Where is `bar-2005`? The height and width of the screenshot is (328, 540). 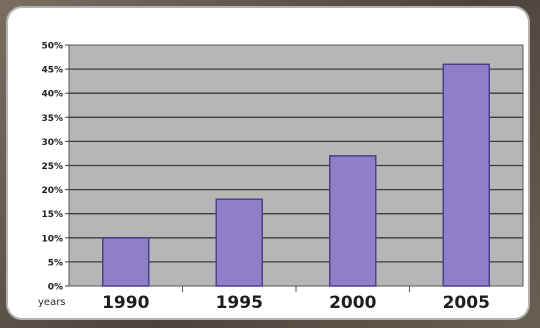 bar-2005 is located at coordinates (466, 175).